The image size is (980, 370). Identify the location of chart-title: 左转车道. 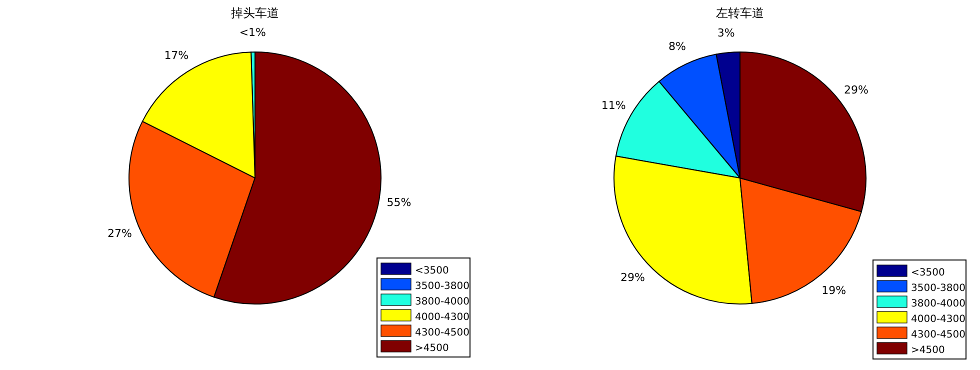
(740, 13).